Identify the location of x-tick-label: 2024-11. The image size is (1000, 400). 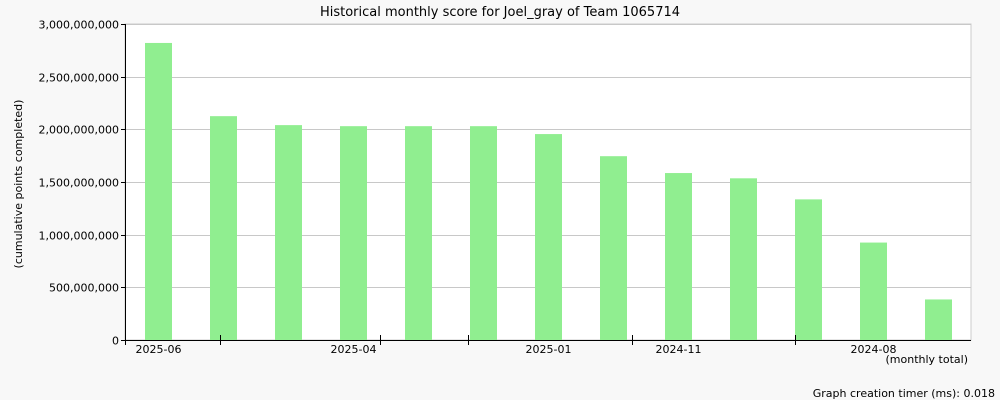
(679, 349).